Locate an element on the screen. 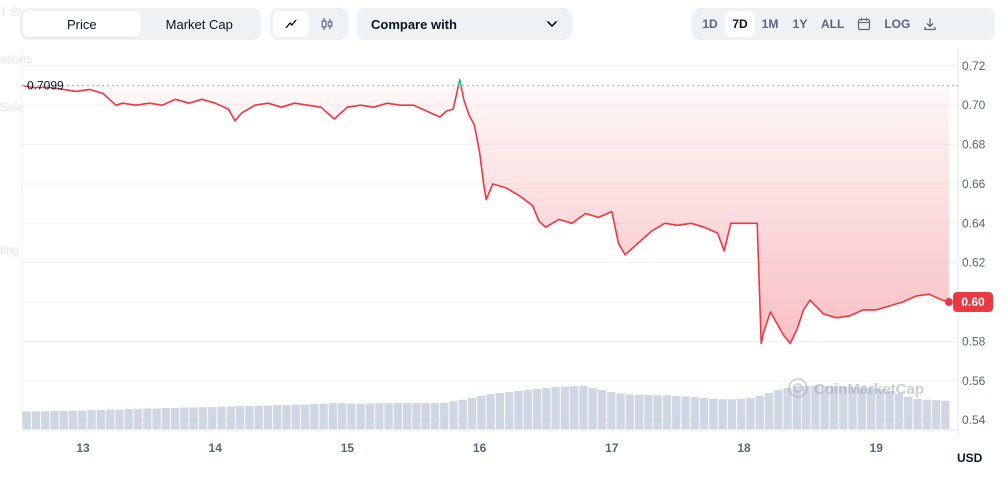 Image resolution: width=1007 pixels, height=490 pixels. range-all-button: ALL is located at coordinates (833, 24).